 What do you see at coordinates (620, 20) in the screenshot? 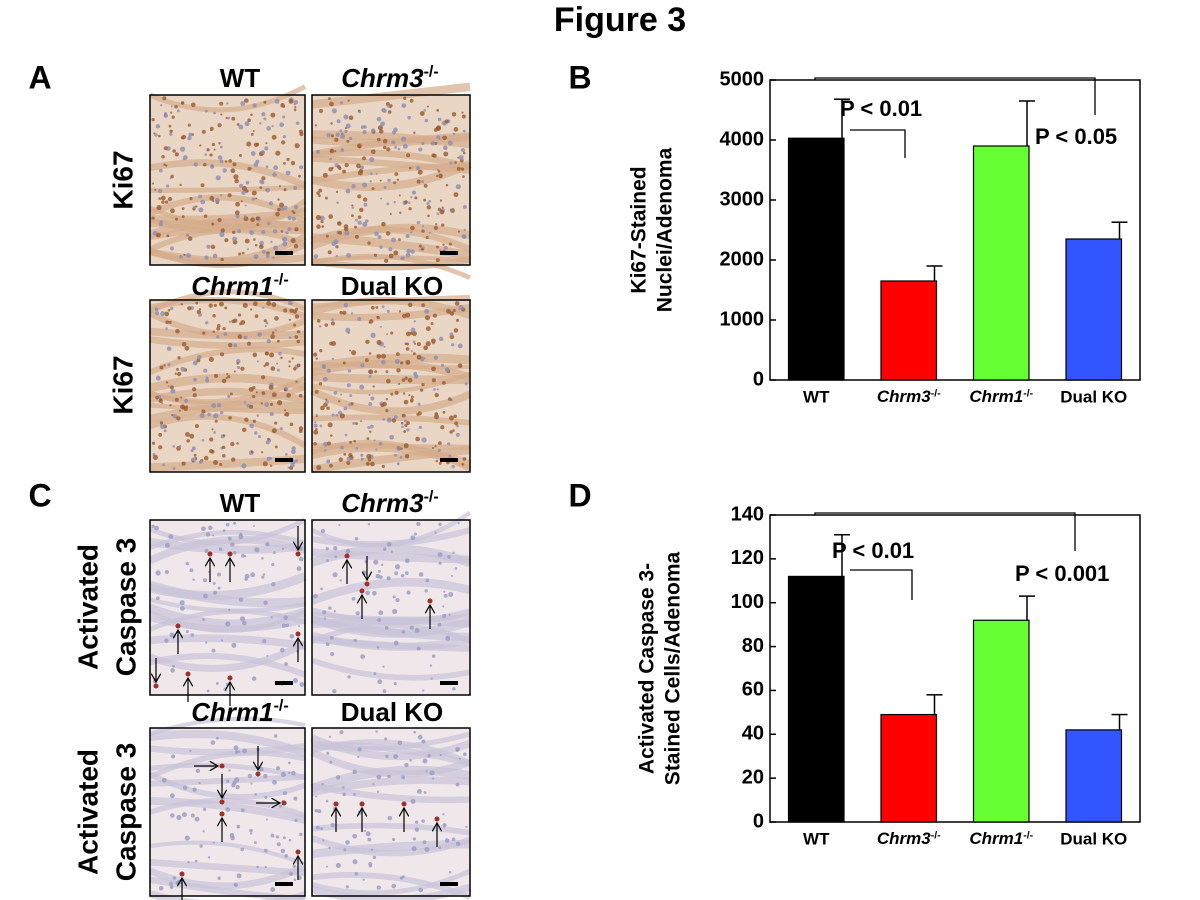
I see `figure-title: Figure 3` at bounding box center [620, 20].